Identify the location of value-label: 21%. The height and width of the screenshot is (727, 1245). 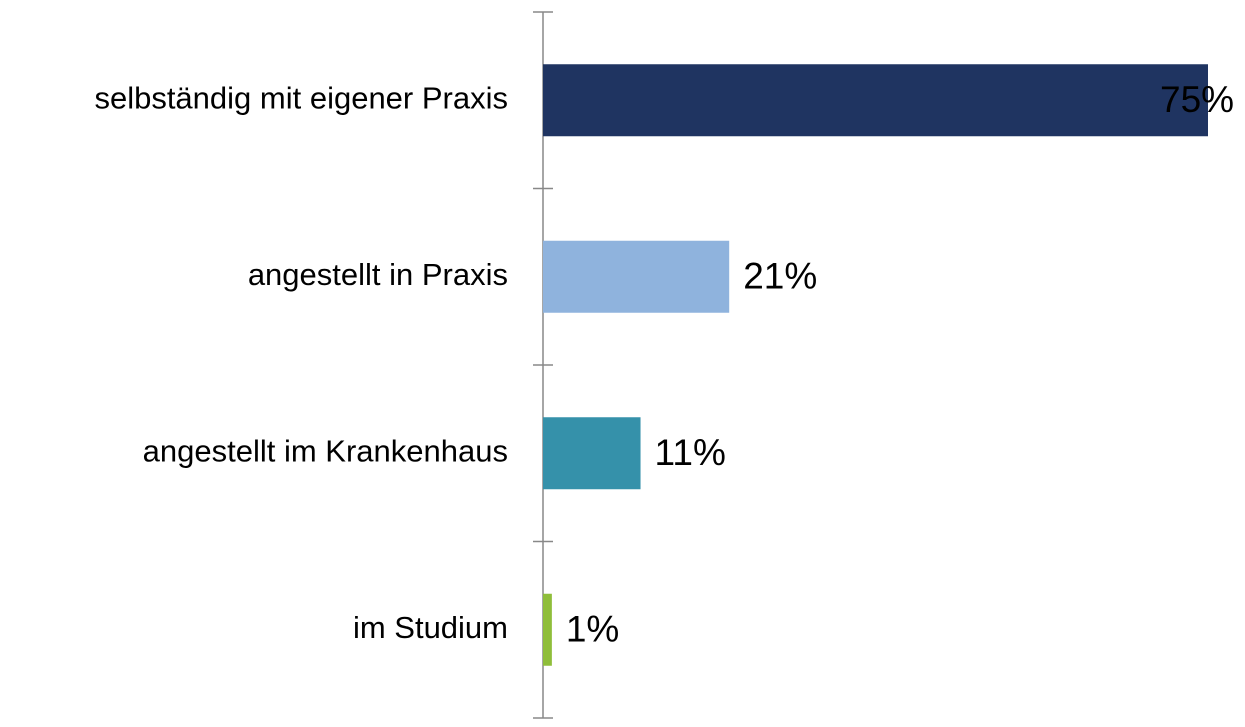
(780, 276).